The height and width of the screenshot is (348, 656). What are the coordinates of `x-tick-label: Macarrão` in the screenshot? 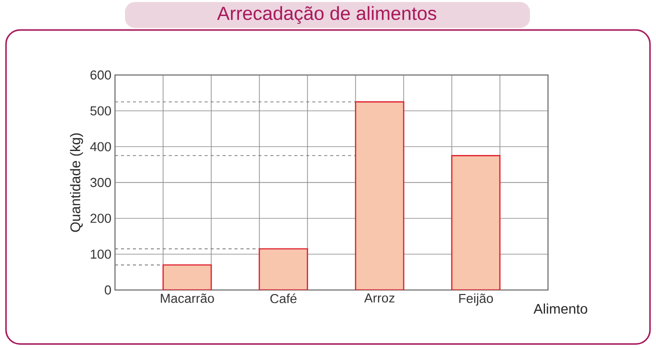 It's located at (187, 298).